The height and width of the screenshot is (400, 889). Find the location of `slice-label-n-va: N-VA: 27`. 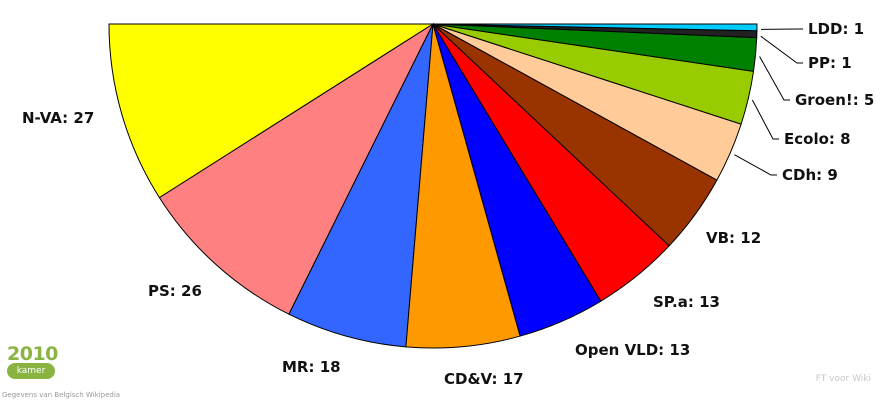

slice-label-n-va: N-VA: 27 is located at coordinates (58, 118).